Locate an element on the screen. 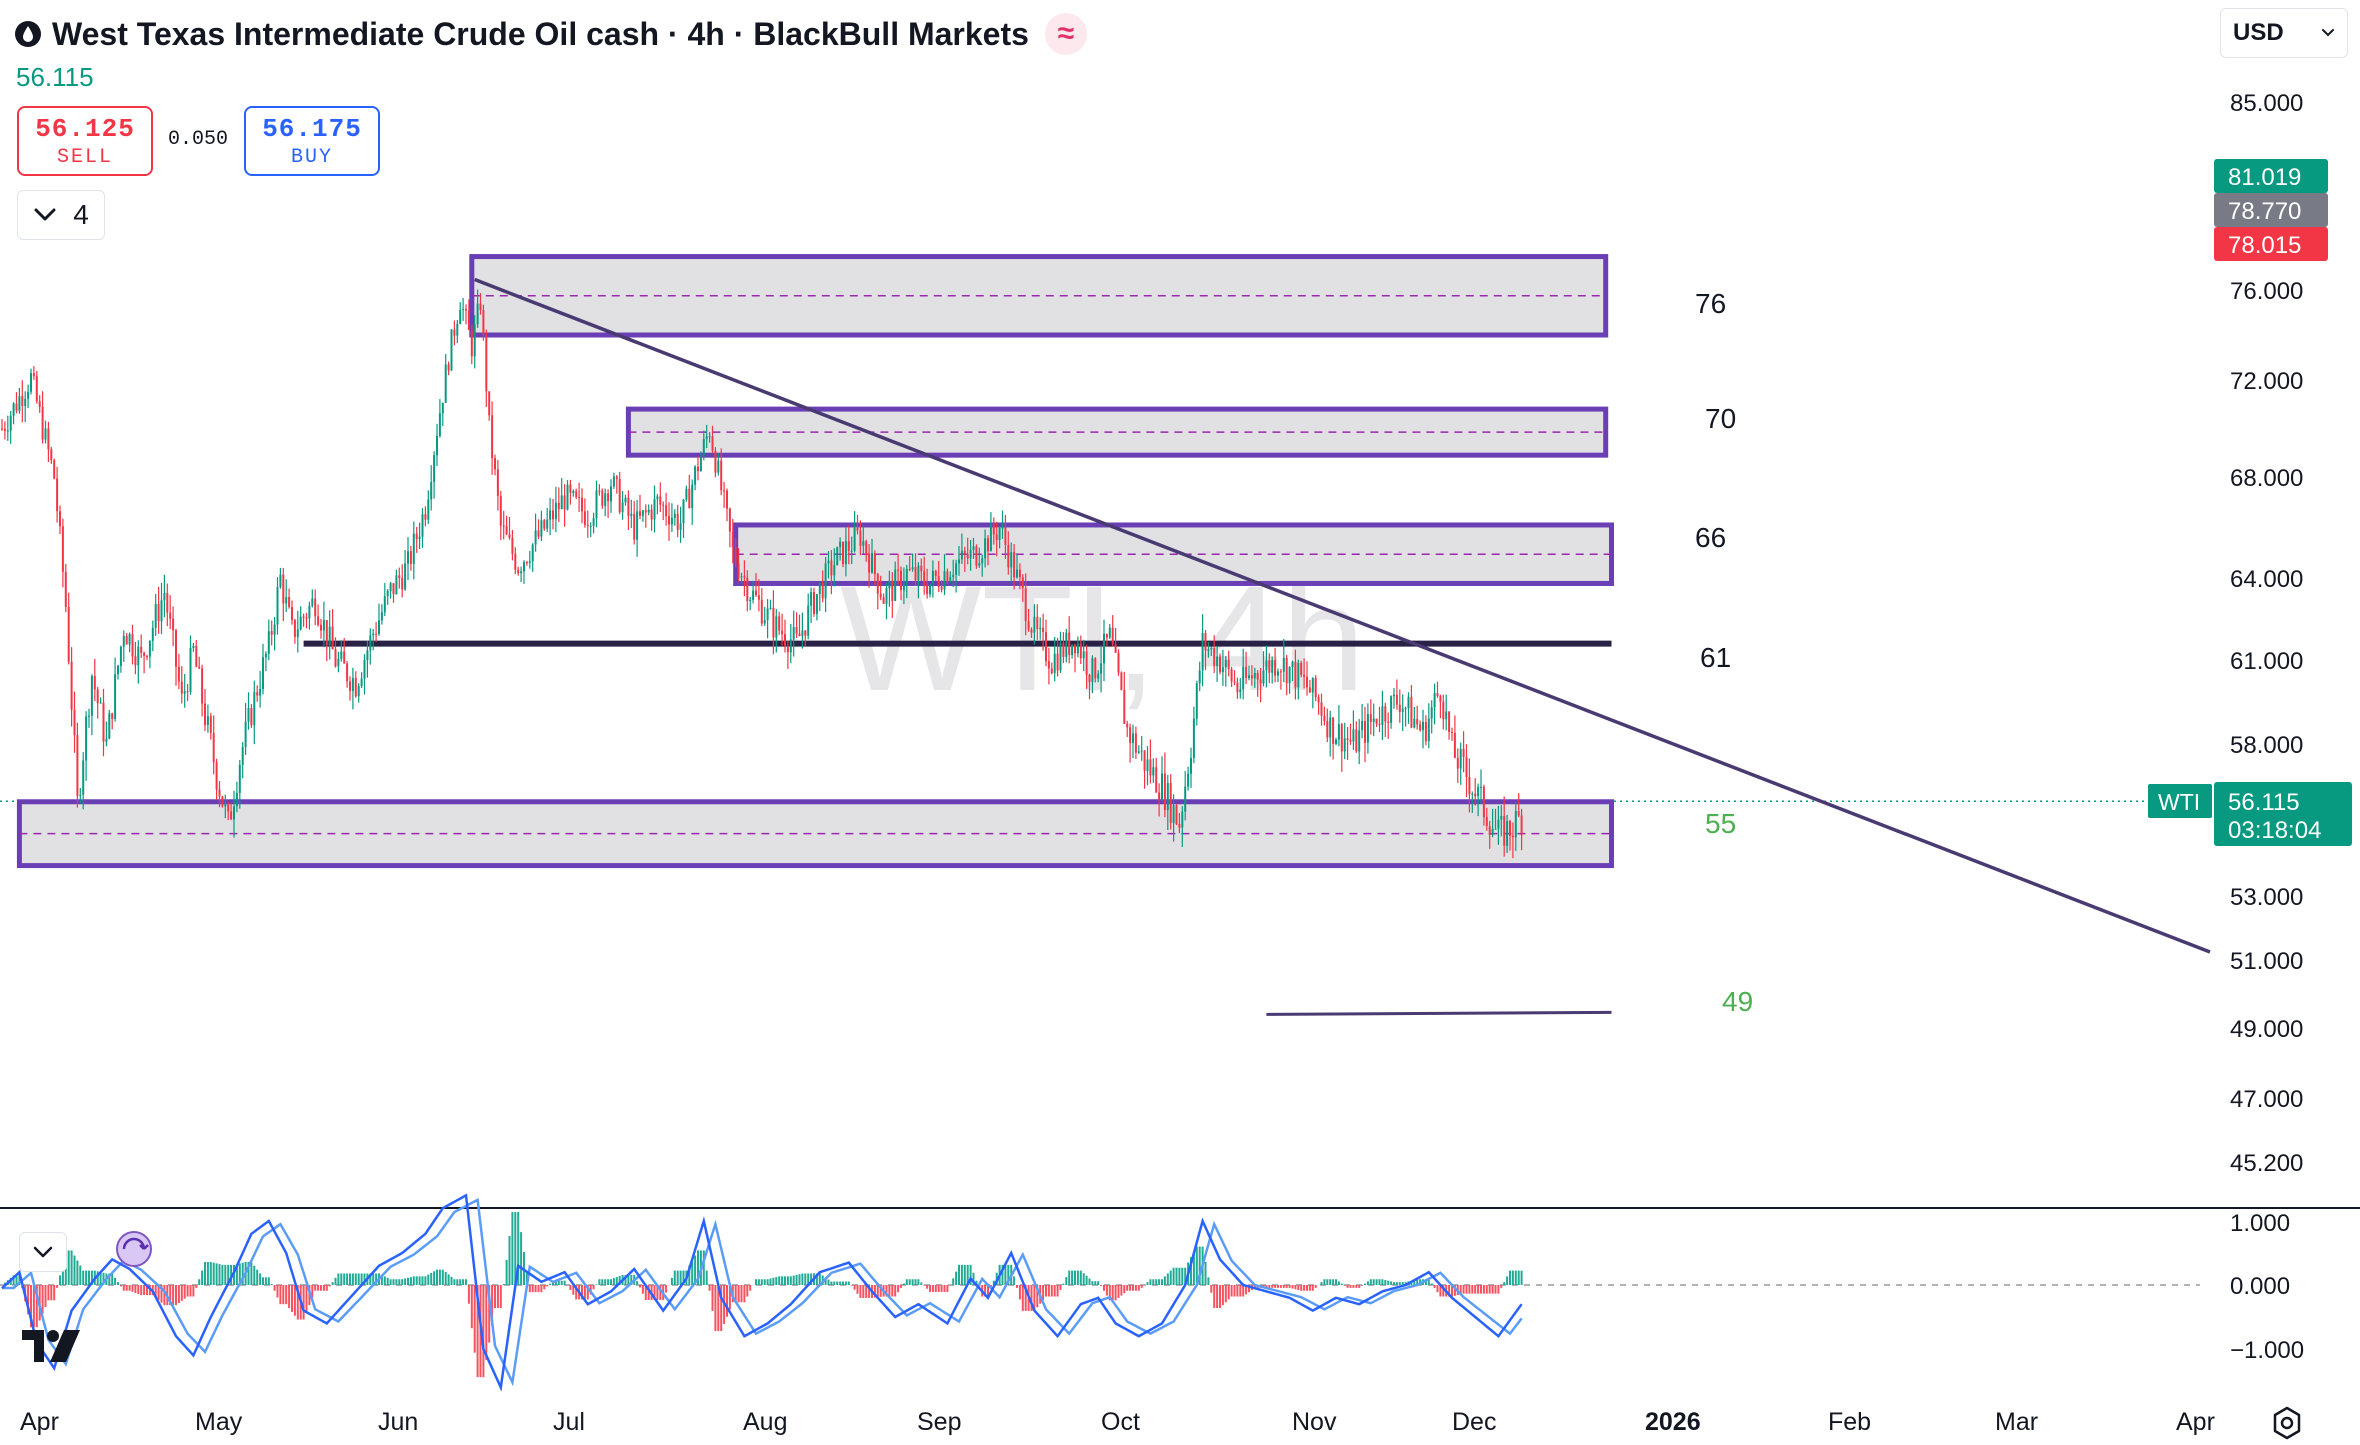 Image resolution: width=2360 pixels, height=1445 pixels. time-axis-label: 2026 is located at coordinates (1673, 1422).